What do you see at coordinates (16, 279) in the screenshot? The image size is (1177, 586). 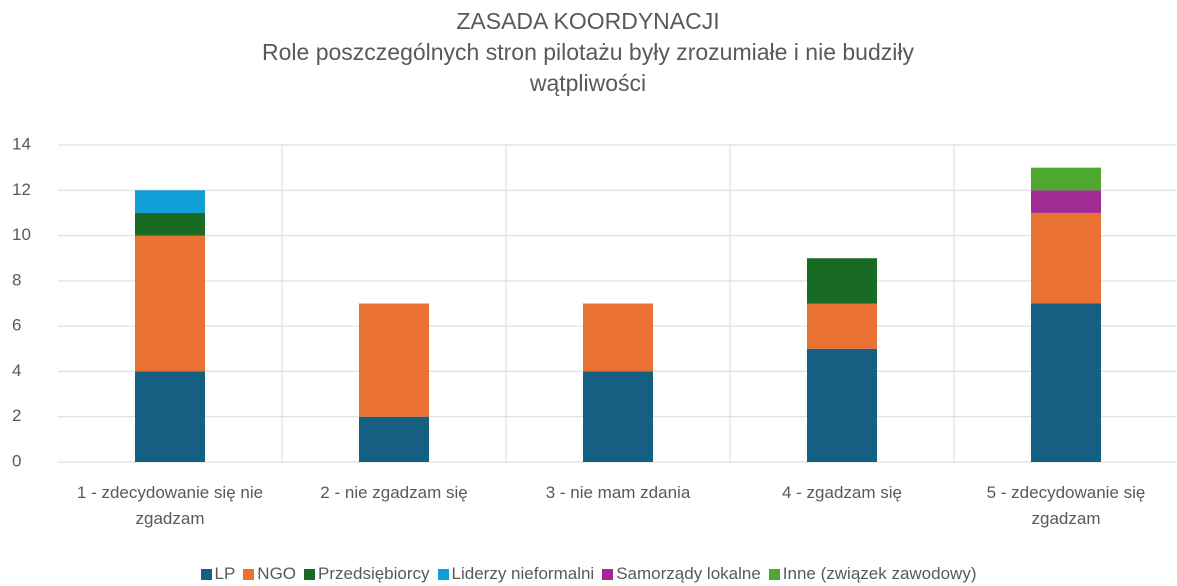 I see `y-tick-label: 8` at bounding box center [16, 279].